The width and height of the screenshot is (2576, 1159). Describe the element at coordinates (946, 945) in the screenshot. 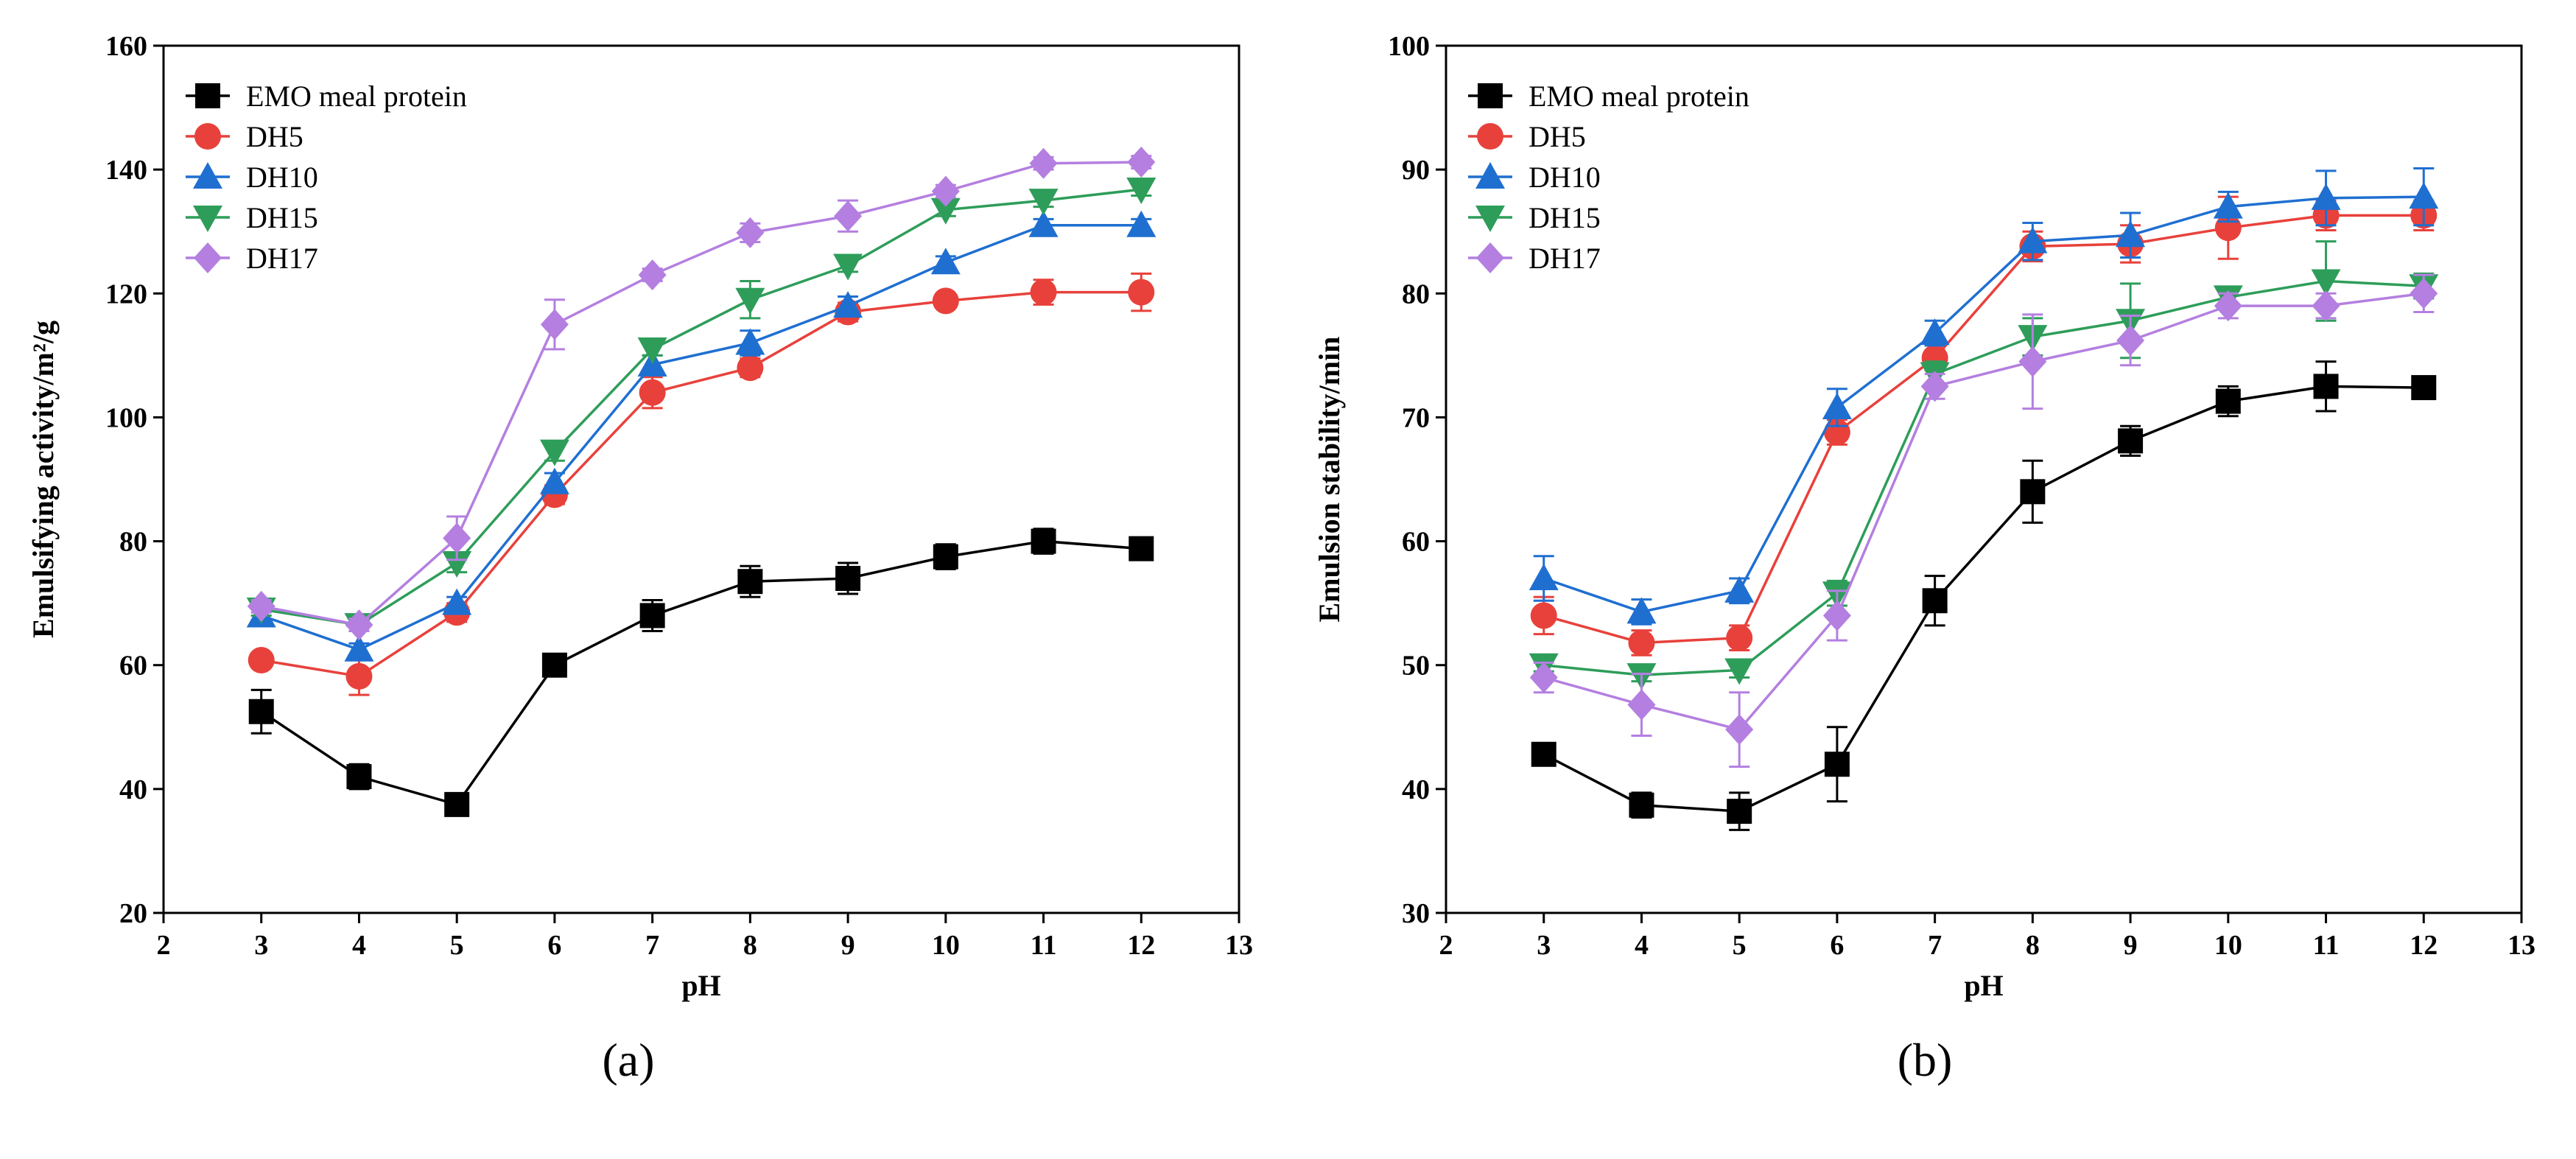

I see `x-tick-label: 10` at that location.